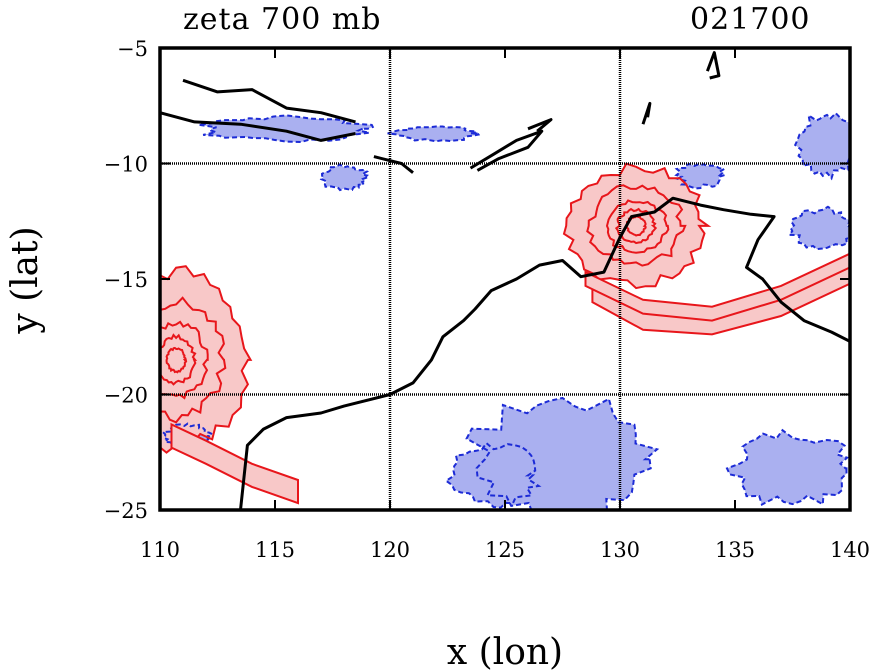 This screenshot has width=880, height=672. I want to click on chart-timestamp: 021700, so click(750, 19).